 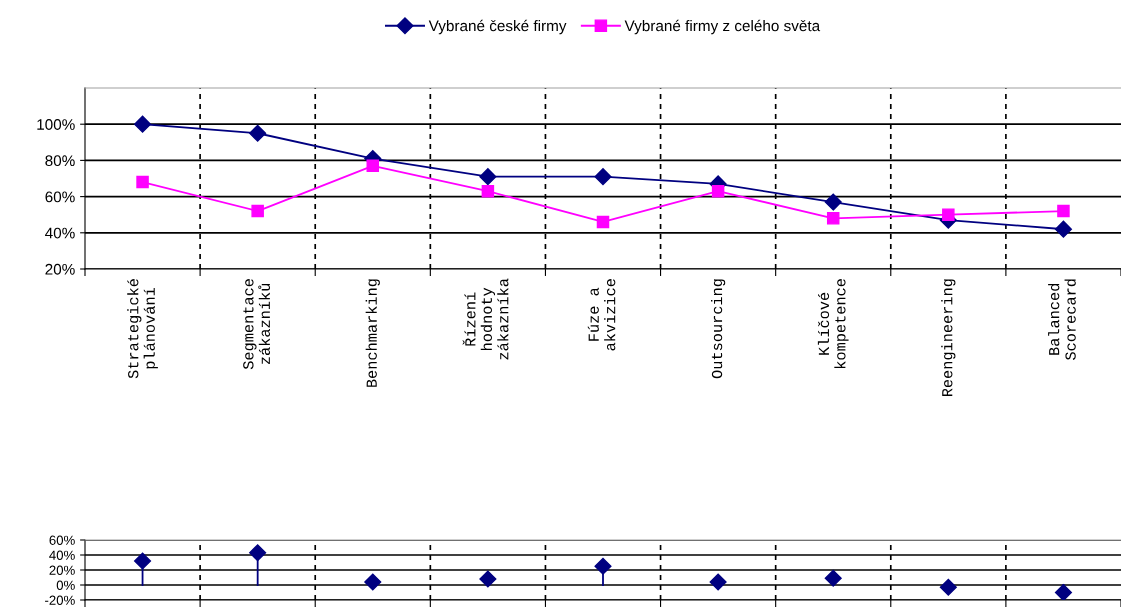 What do you see at coordinates (1062, 319) in the screenshot?
I see `x-tick-label: Balanced Scorecard` at bounding box center [1062, 319].